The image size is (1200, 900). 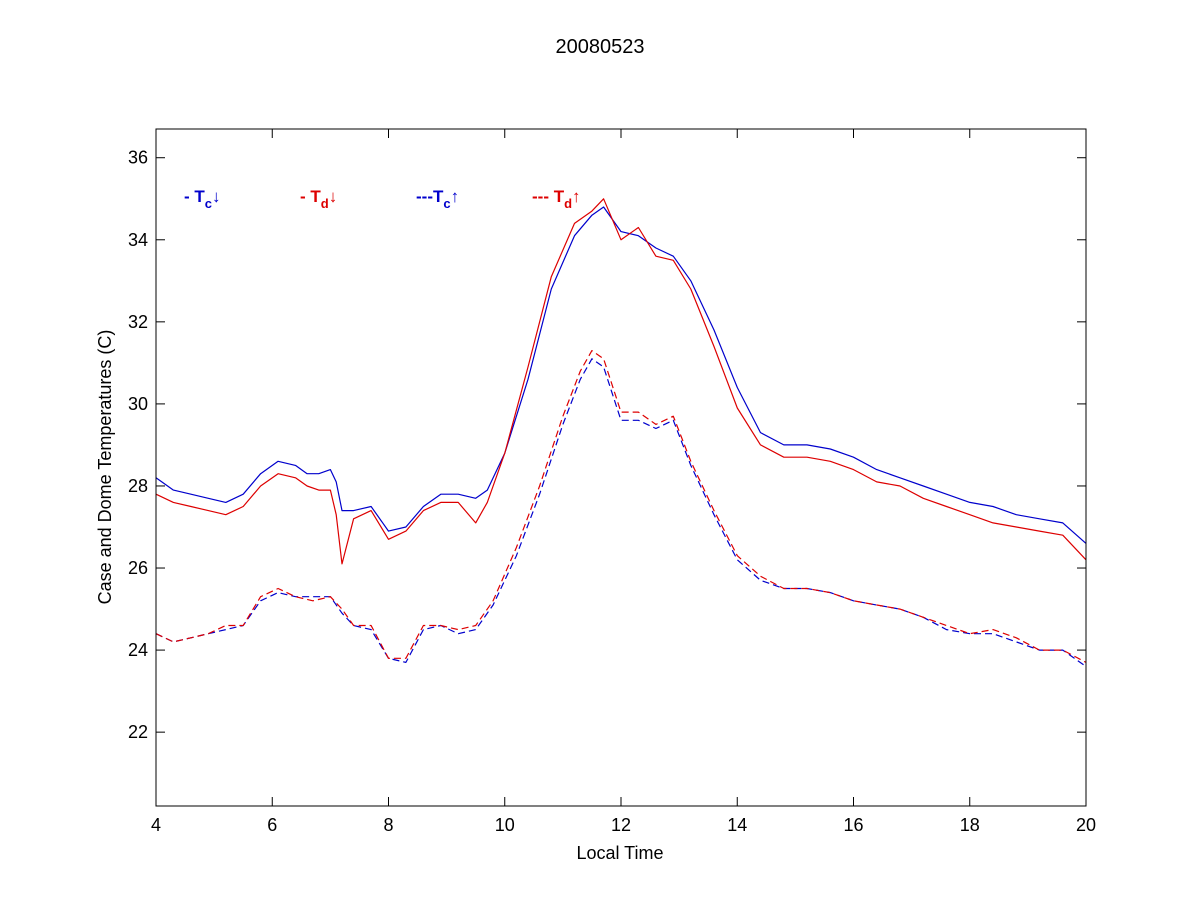 I want to click on y-axis-title: Case and Dome Temperatures (C), so click(x=105, y=467).